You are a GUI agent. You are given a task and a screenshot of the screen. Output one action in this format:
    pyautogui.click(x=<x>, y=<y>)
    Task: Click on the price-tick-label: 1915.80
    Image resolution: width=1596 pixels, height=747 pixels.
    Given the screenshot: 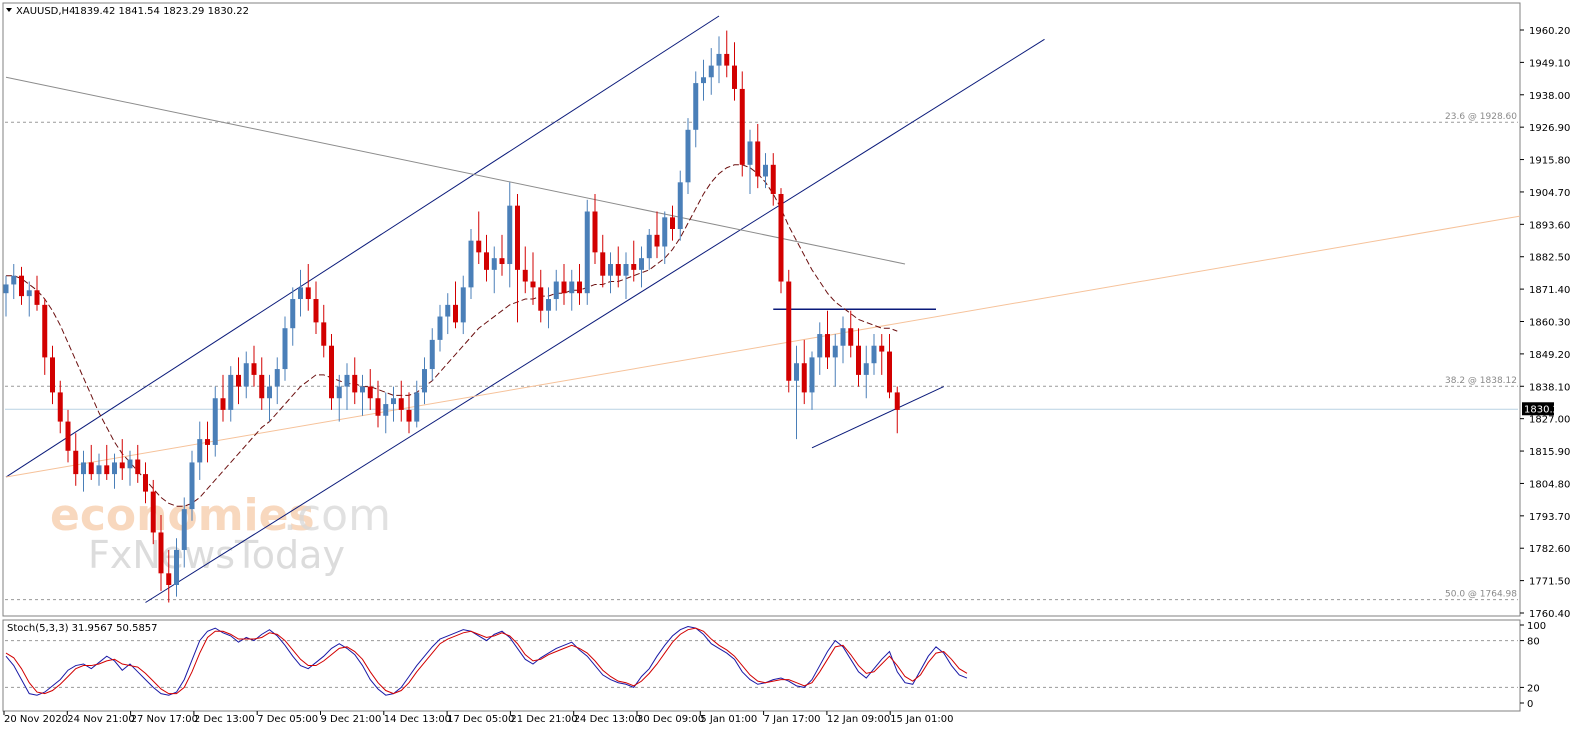 What is the action you would take?
    pyautogui.click(x=1549, y=161)
    